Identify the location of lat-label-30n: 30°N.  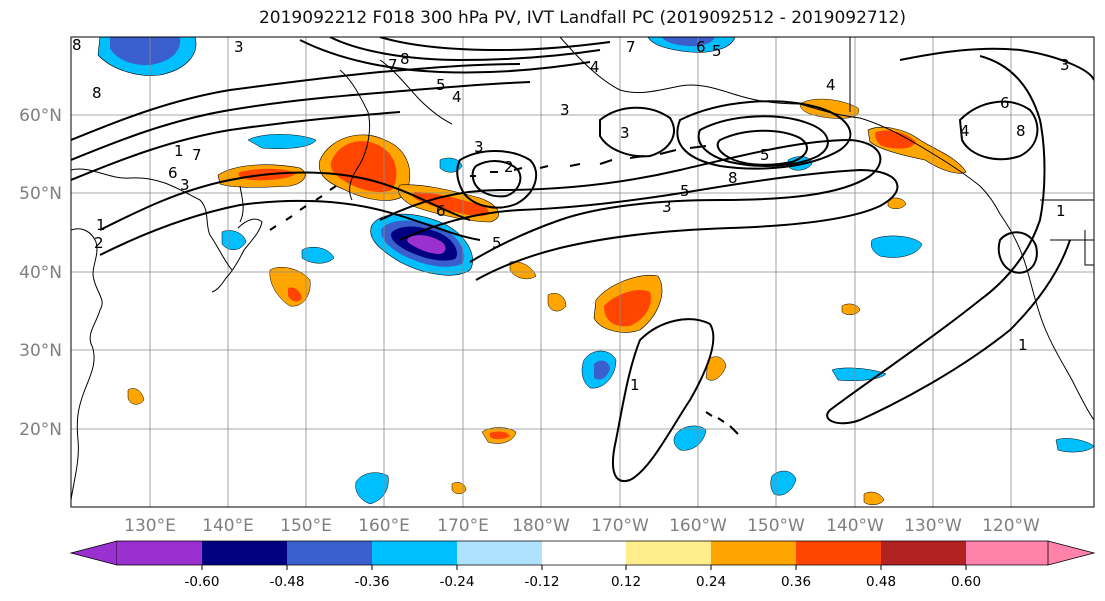
(40, 351).